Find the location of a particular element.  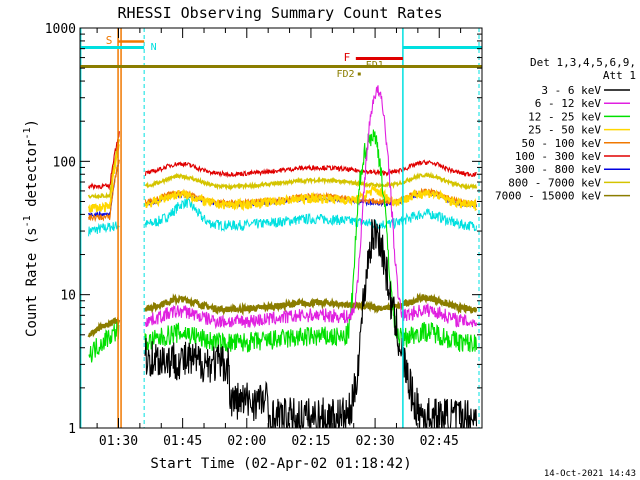

legend-header-line-1: Det 1,3,4,5,6,9, is located at coordinates (583, 62).